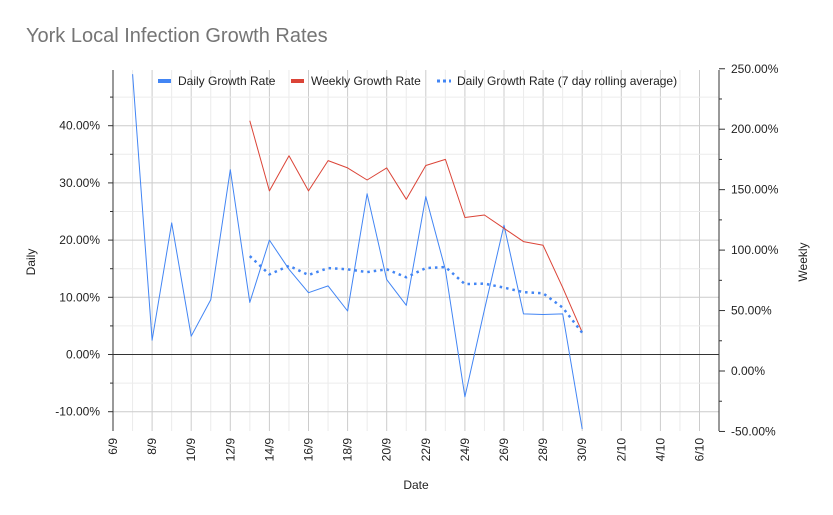 This screenshot has width=833, height=515. What do you see at coordinates (504, 450) in the screenshot?
I see `x-axis-tick-label: 26/9` at bounding box center [504, 450].